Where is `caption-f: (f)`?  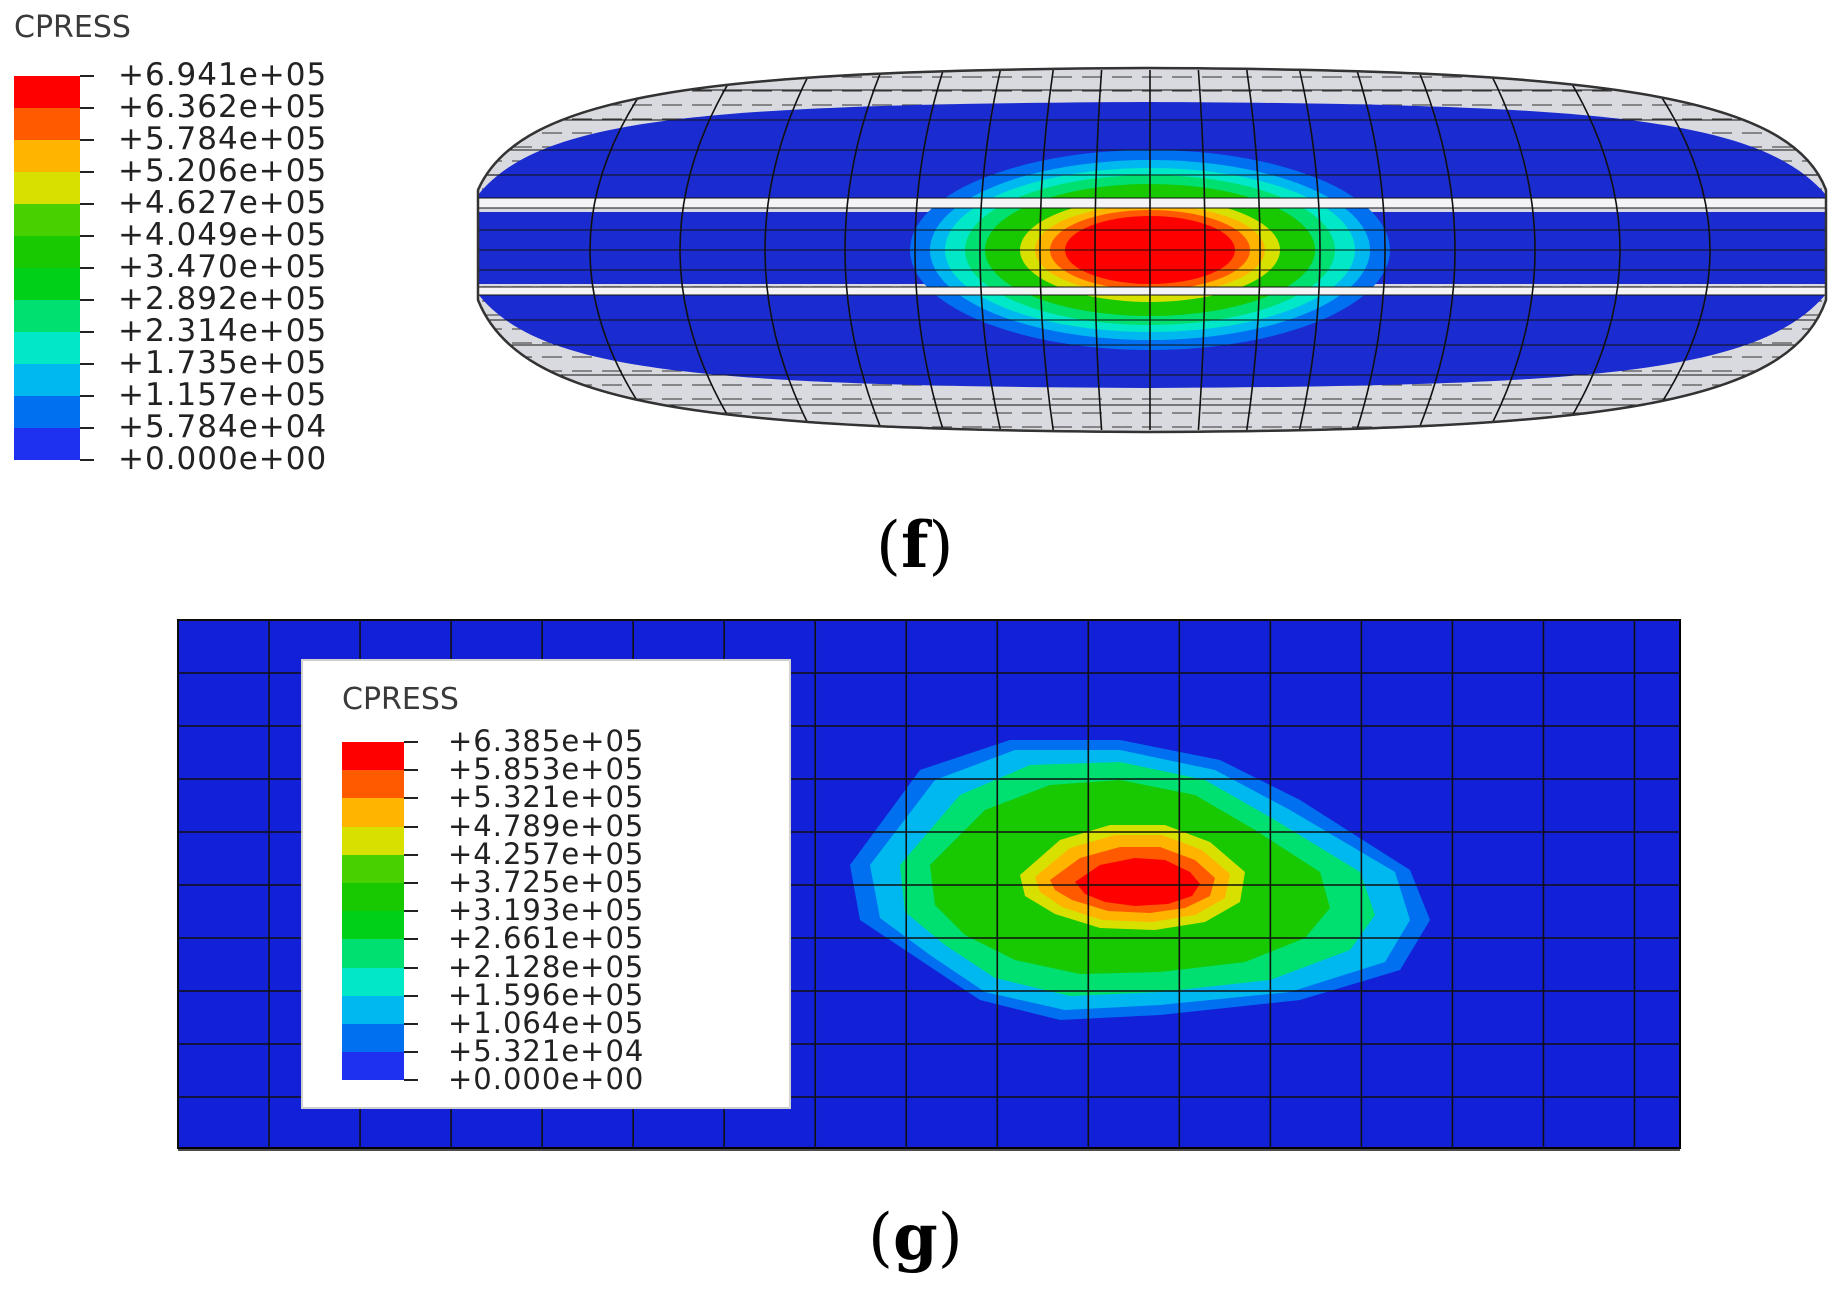 caption-f: (f) is located at coordinates (914, 545).